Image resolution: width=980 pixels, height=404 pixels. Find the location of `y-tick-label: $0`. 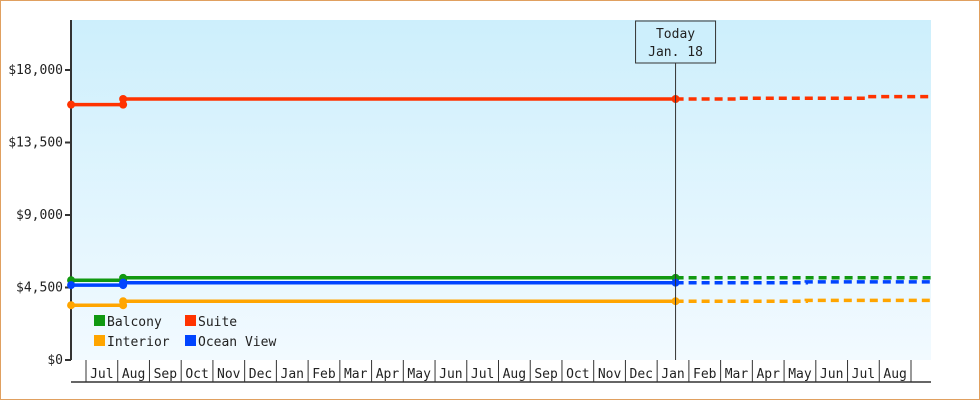

y-tick-label: $0 is located at coordinates (55, 360).